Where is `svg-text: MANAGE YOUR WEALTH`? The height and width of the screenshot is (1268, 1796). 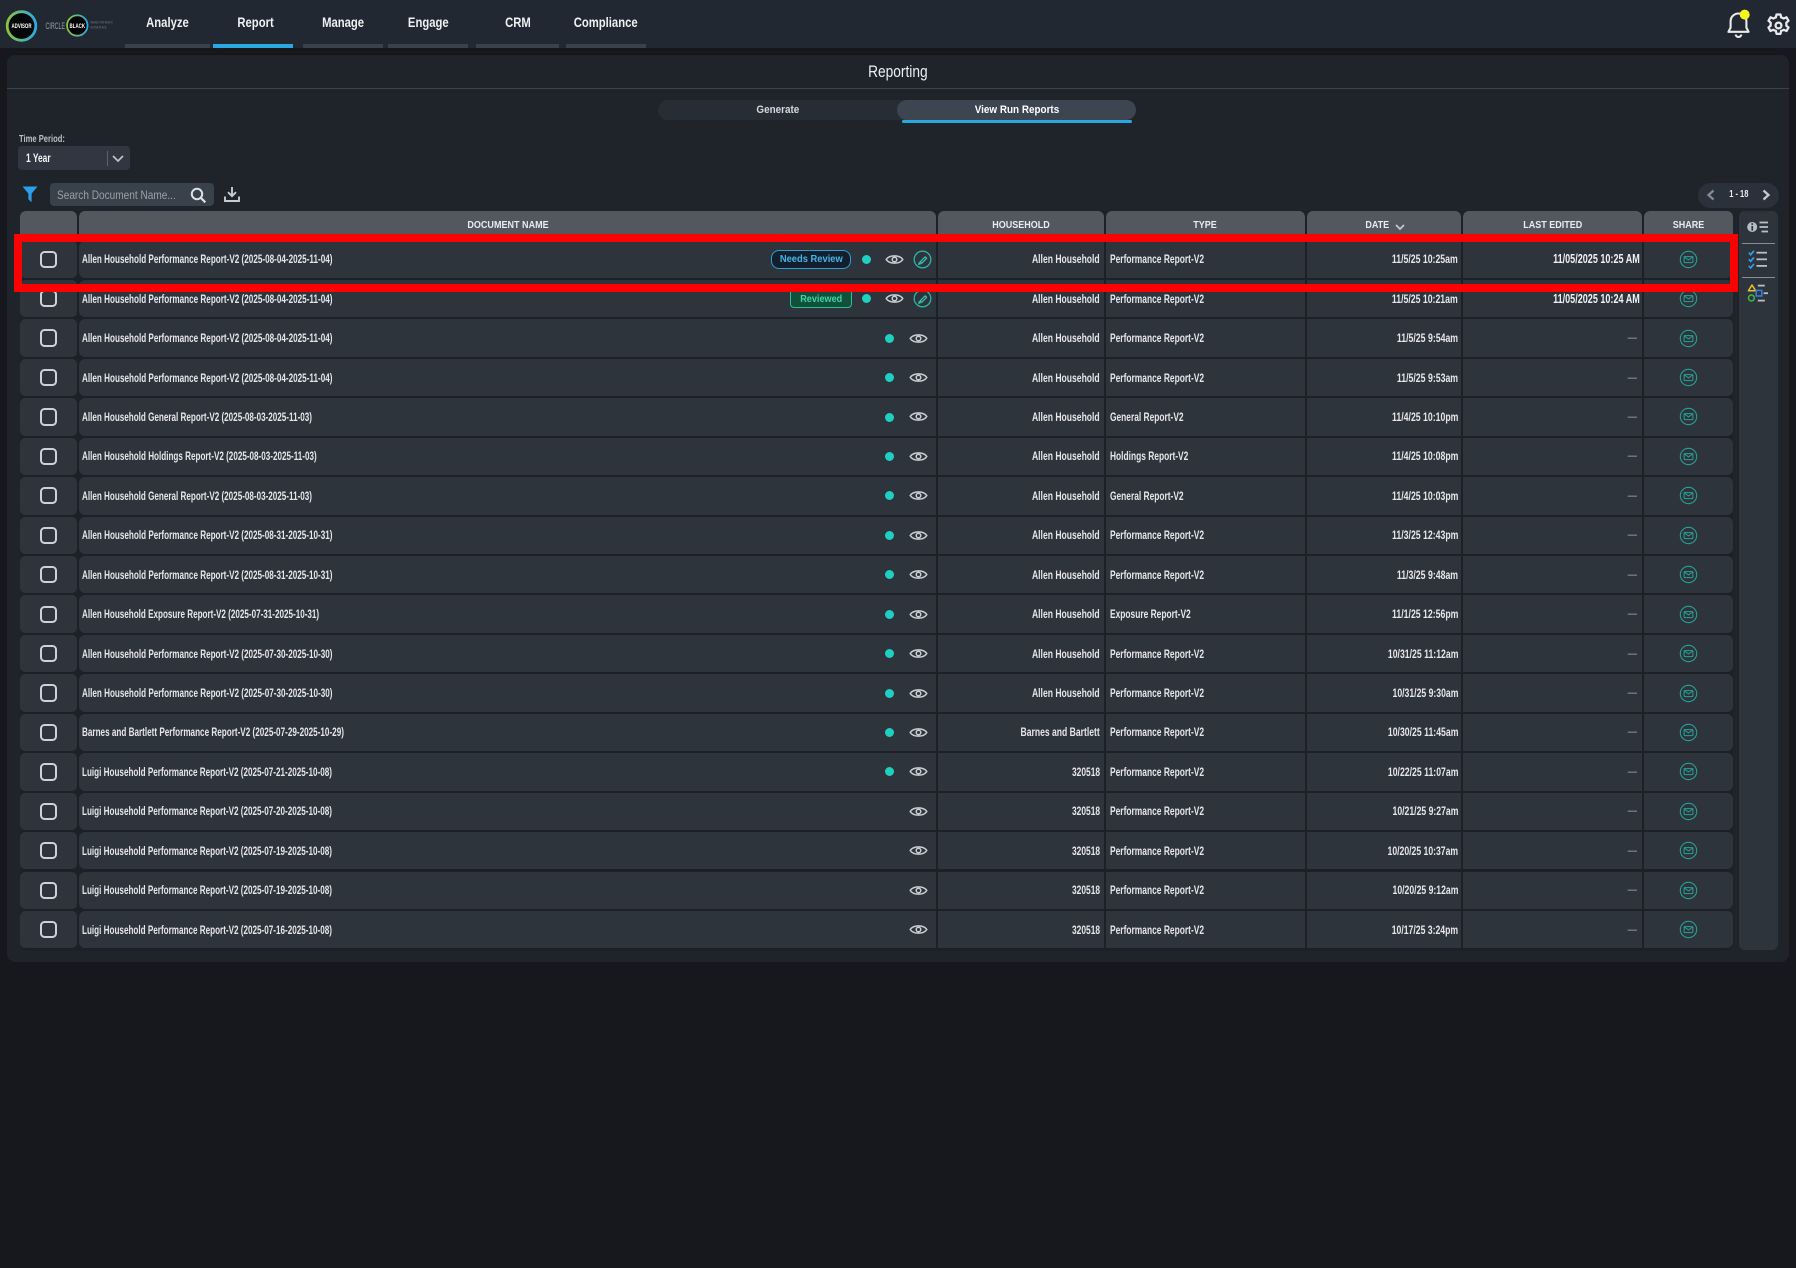
svg-text: MANAGE YOUR WEALTH is located at coordinates (102, 22).